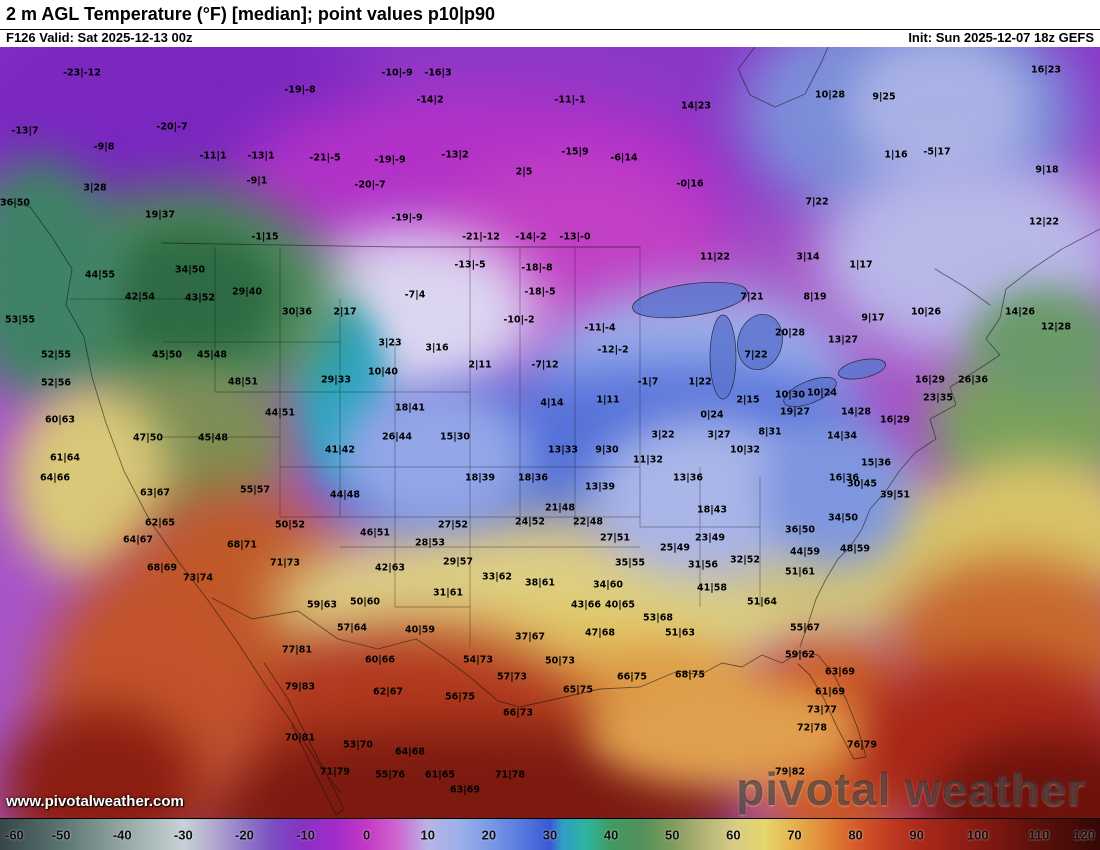 The width and height of the screenshot is (1100, 850). Describe the element at coordinates (723, 357) in the screenshot. I see `lake-michigan` at that location.